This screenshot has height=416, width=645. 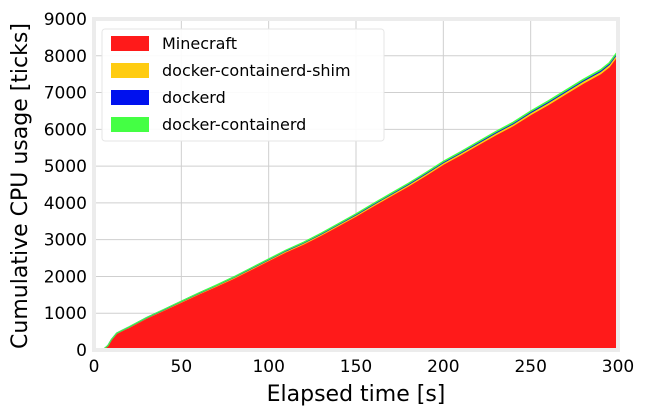 I want to click on y-tick-label-8: 8000, so click(x=65, y=57).